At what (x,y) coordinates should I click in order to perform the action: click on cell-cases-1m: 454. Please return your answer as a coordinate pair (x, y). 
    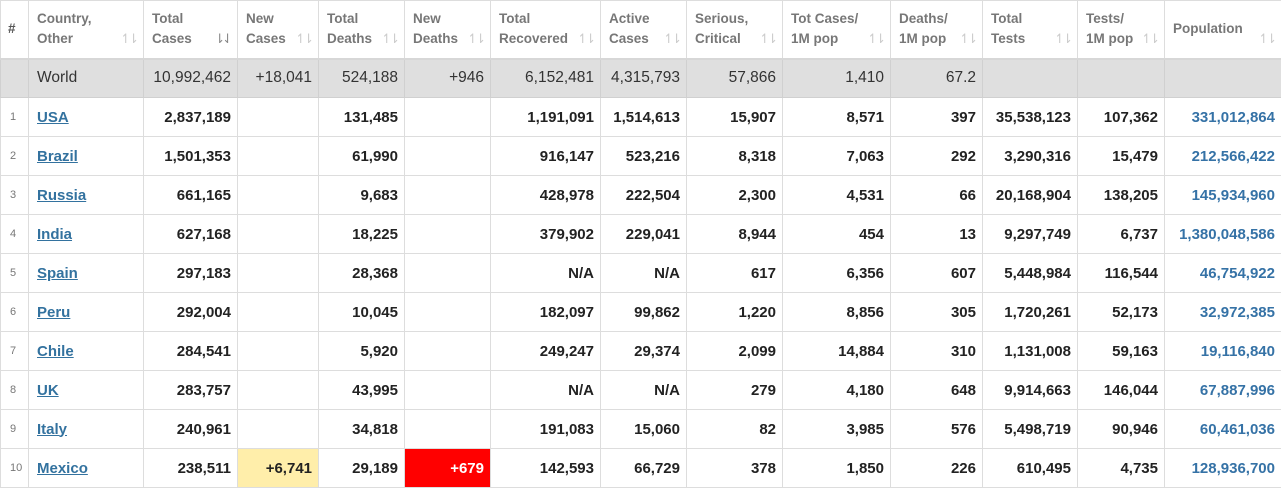
    Looking at the image, I should click on (836, 234).